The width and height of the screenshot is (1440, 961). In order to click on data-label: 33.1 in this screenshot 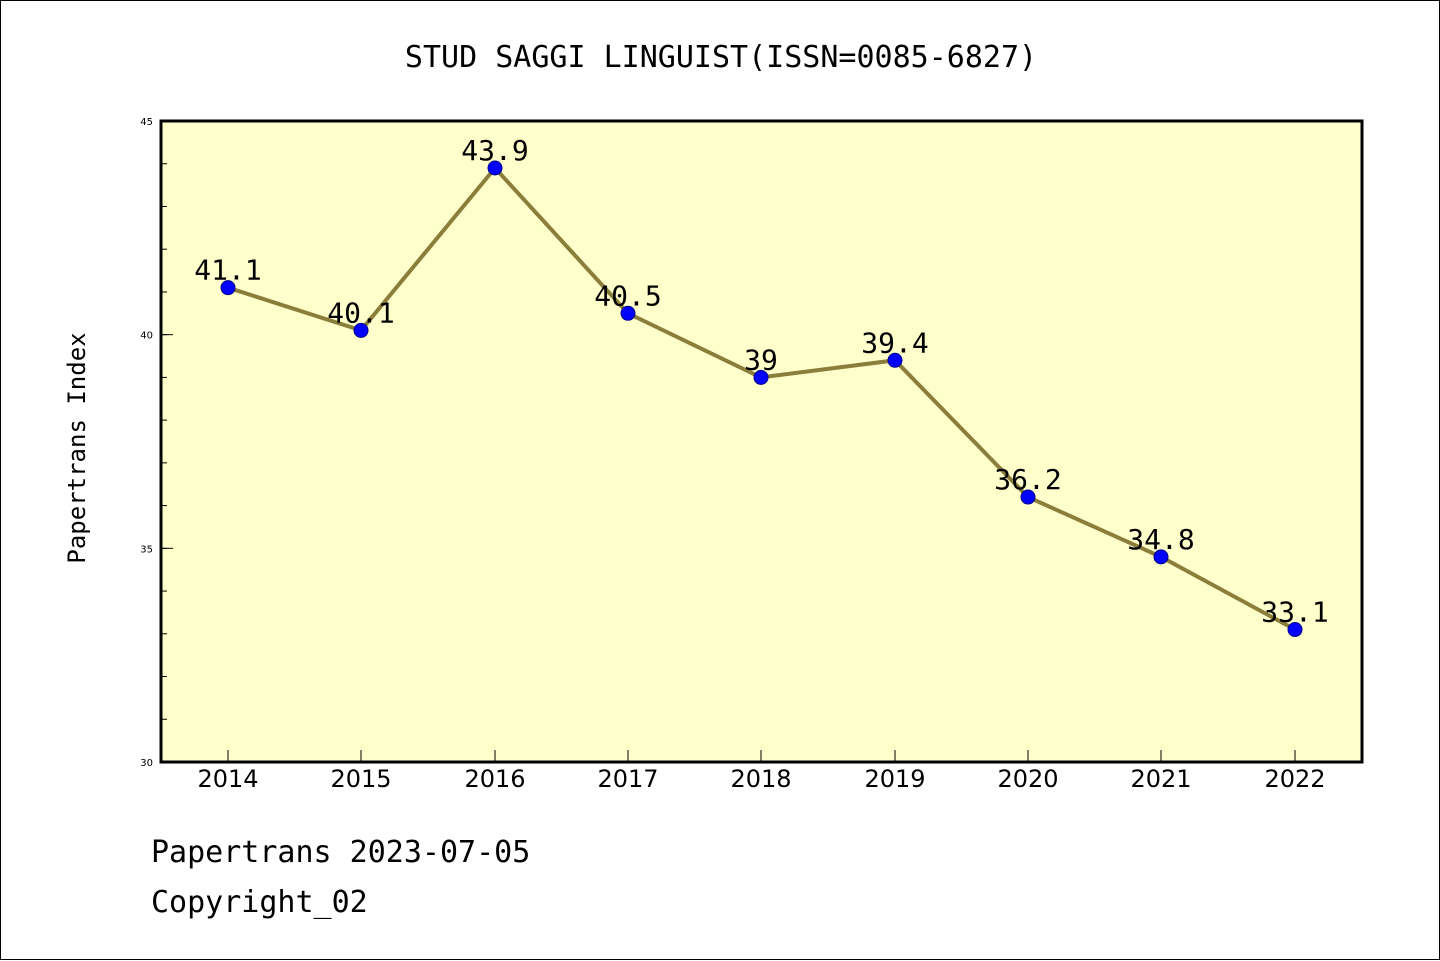, I will do `click(1294, 612)`.